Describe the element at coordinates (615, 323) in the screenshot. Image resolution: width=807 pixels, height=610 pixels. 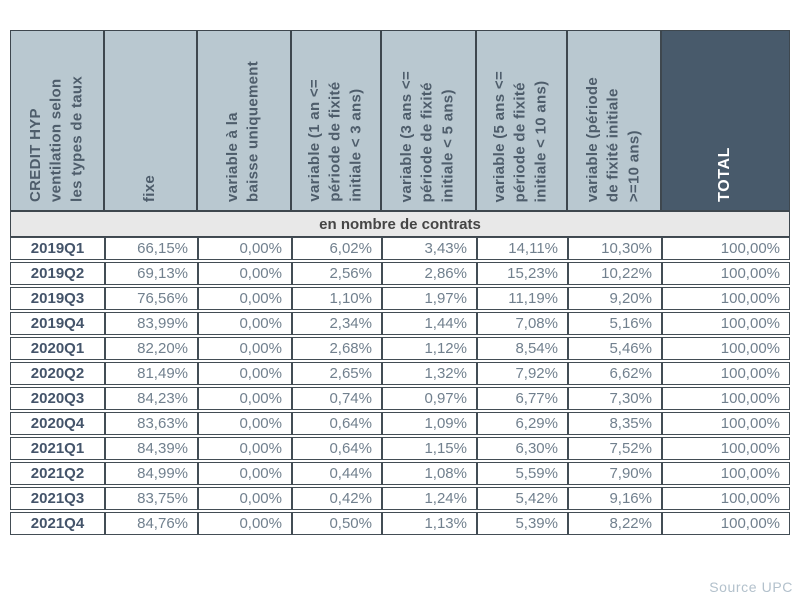
I see `cell-variable-10plus: 5,16%` at that location.